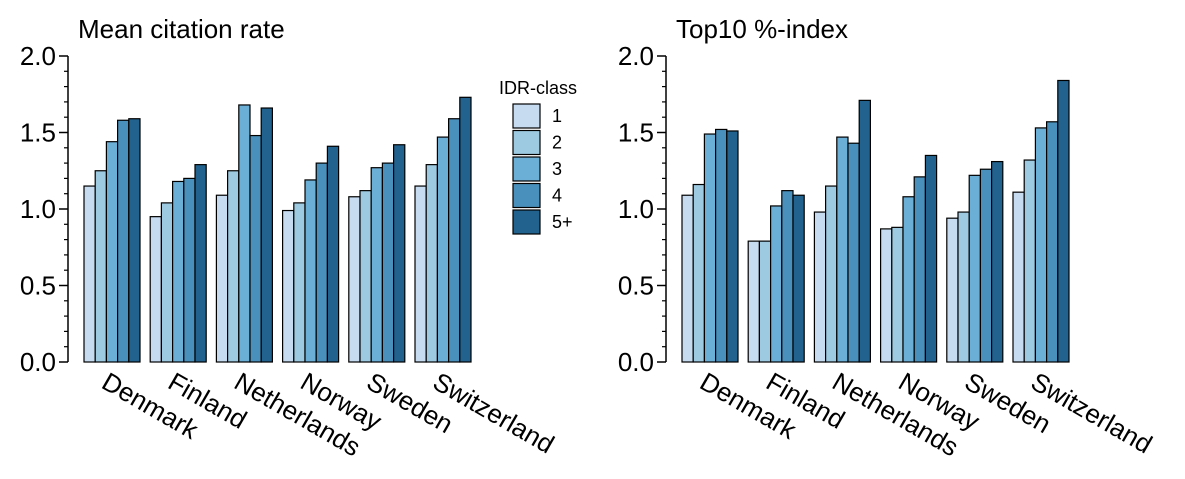 This screenshot has width=1185, height=479. I want to click on legend-label: 2, so click(557, 143).